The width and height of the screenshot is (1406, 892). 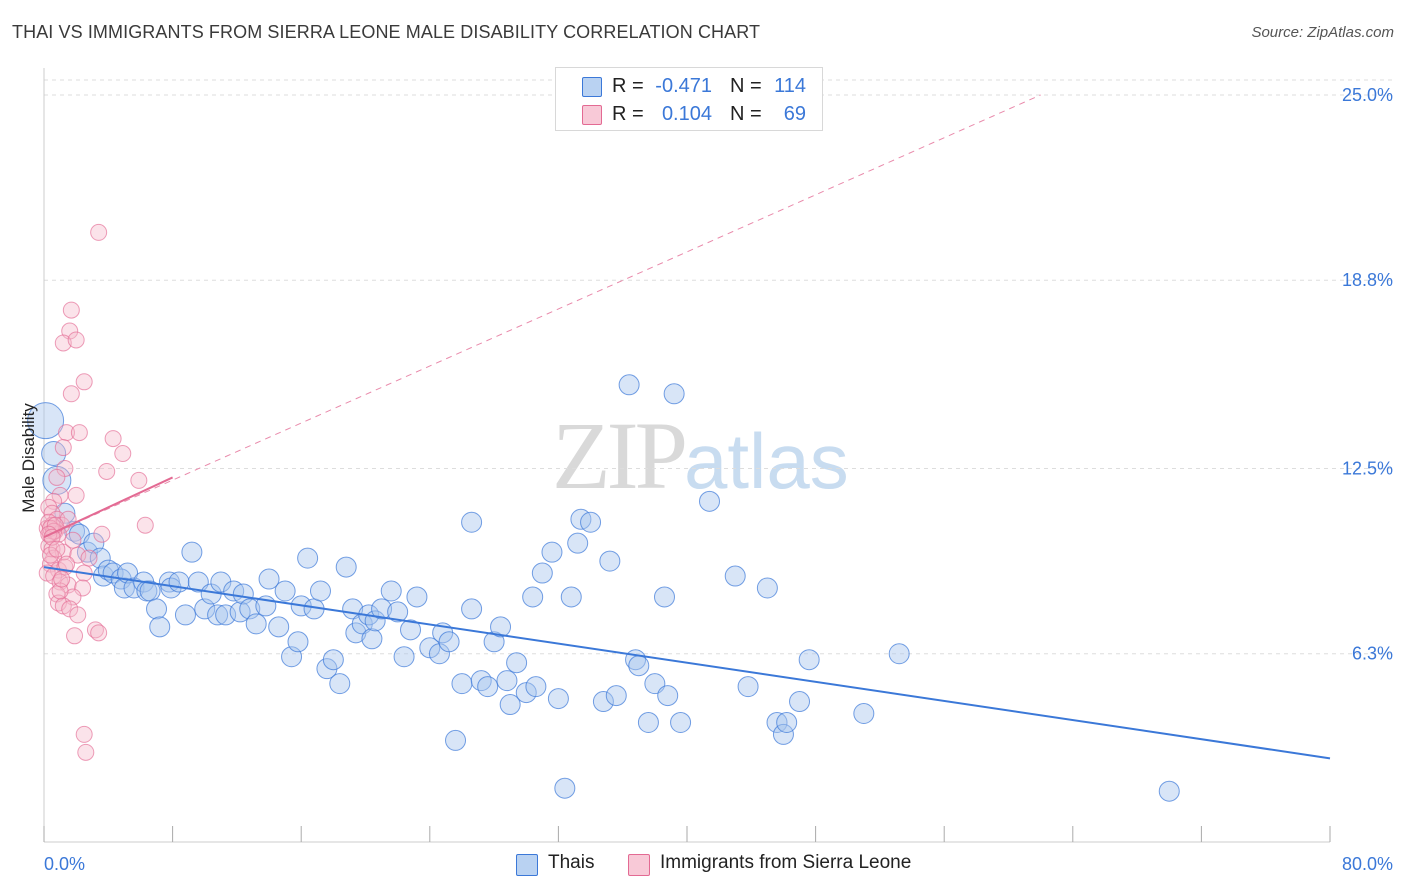 I want to click on y-tick-label: 6.3%, so click(x=1372, y=654).